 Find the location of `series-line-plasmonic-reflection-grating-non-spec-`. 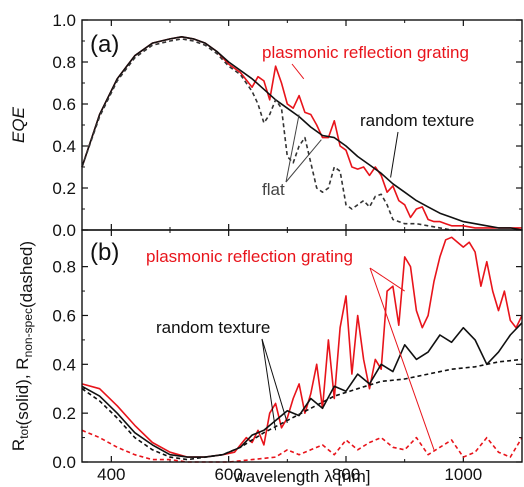

series-line-plasmonic-reflection-grating-non-spec- is located at coordinates (302, 446).